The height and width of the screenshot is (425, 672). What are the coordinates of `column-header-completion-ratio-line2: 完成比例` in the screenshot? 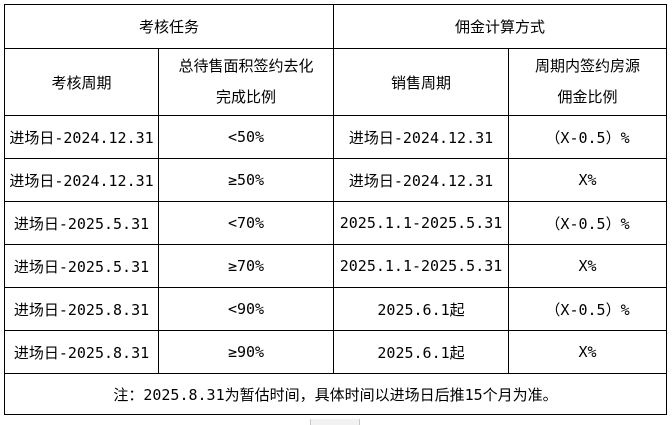 It's located at (246, 97).